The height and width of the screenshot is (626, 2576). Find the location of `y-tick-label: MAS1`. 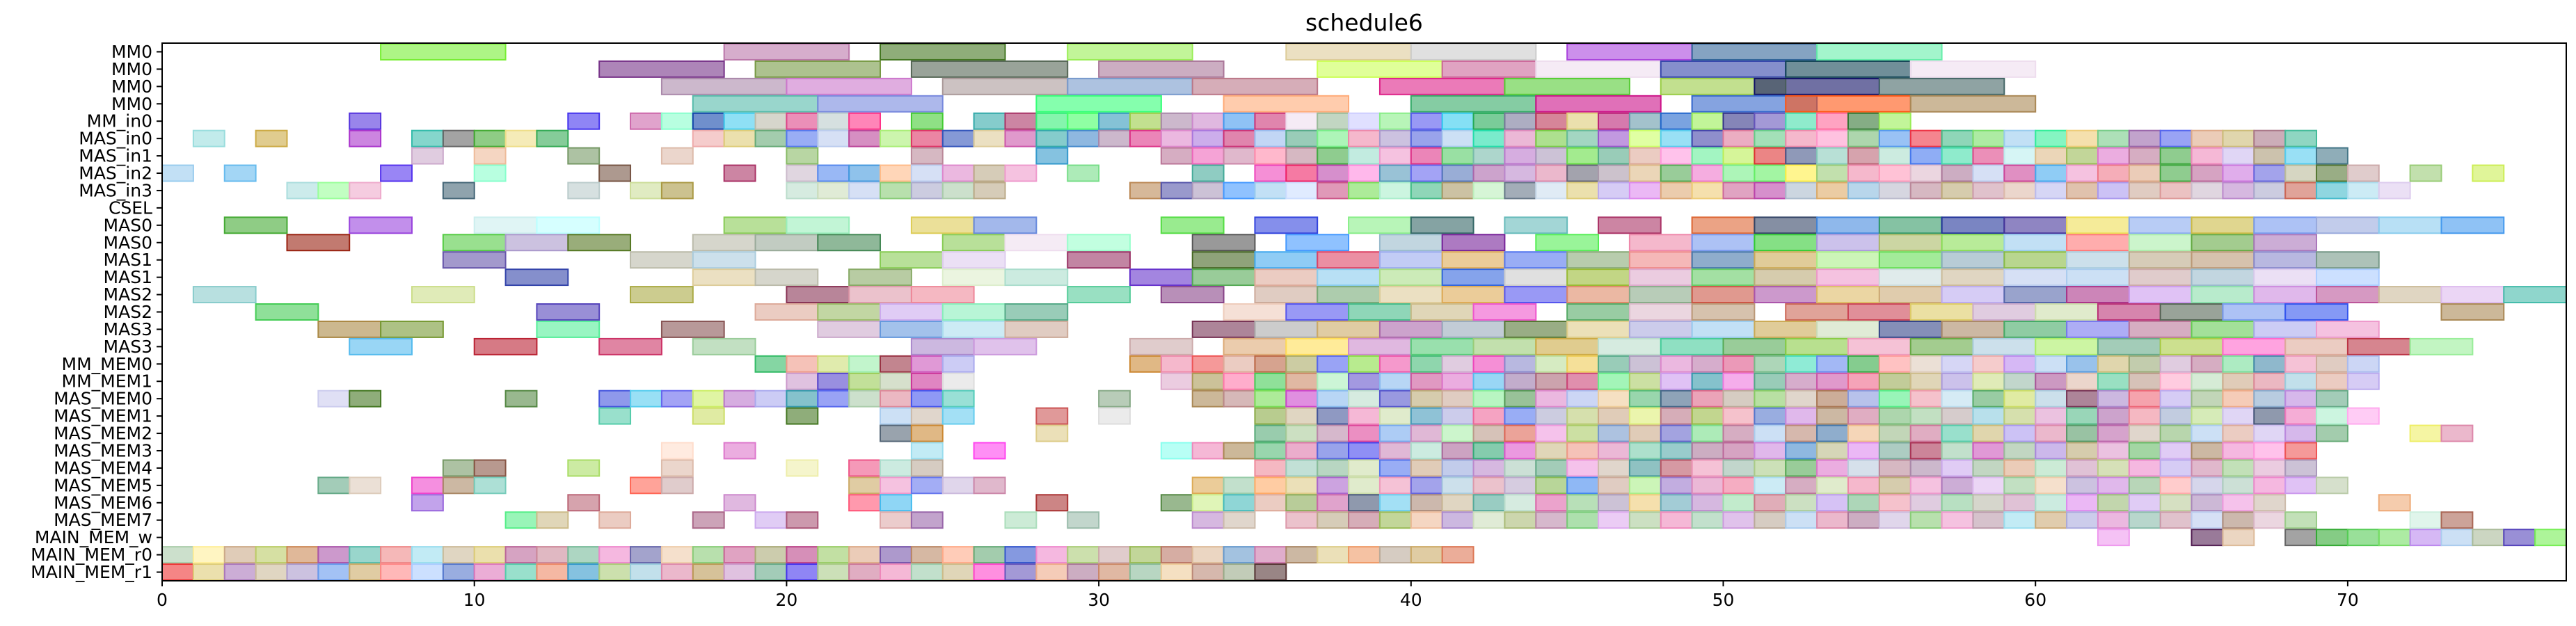

y-tick-label: MAS1 is located at coordinates (128, 277).